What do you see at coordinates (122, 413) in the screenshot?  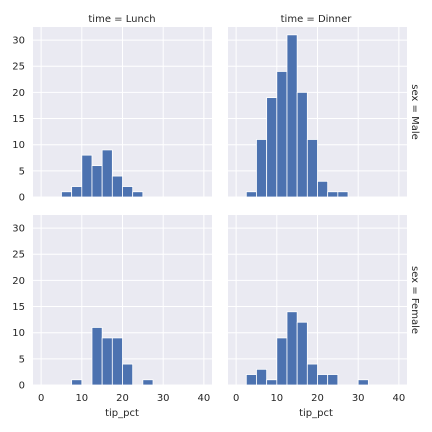 I see `x-axis-label-left: tip_pct` at bounding box center [122, 413].